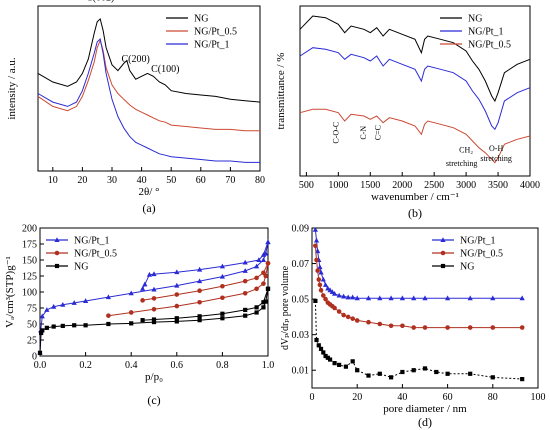 The image size is (550, 430). Describe the element at coordinates (100, 1) in the screenshot. I see `peak-label: C(002)` at that location.